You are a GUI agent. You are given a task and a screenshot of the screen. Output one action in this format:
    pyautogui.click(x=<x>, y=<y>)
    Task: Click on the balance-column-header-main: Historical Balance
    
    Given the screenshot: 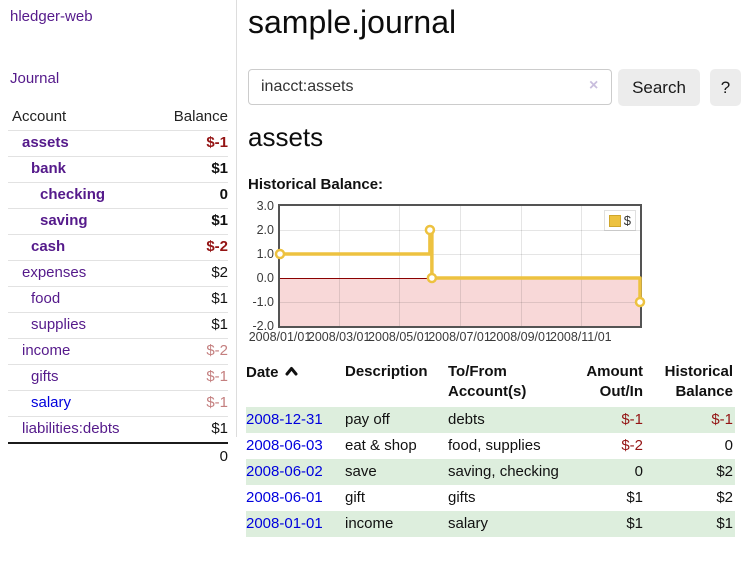 What is the action you would take?
    pyautogui.click(x=698, y=381)
    